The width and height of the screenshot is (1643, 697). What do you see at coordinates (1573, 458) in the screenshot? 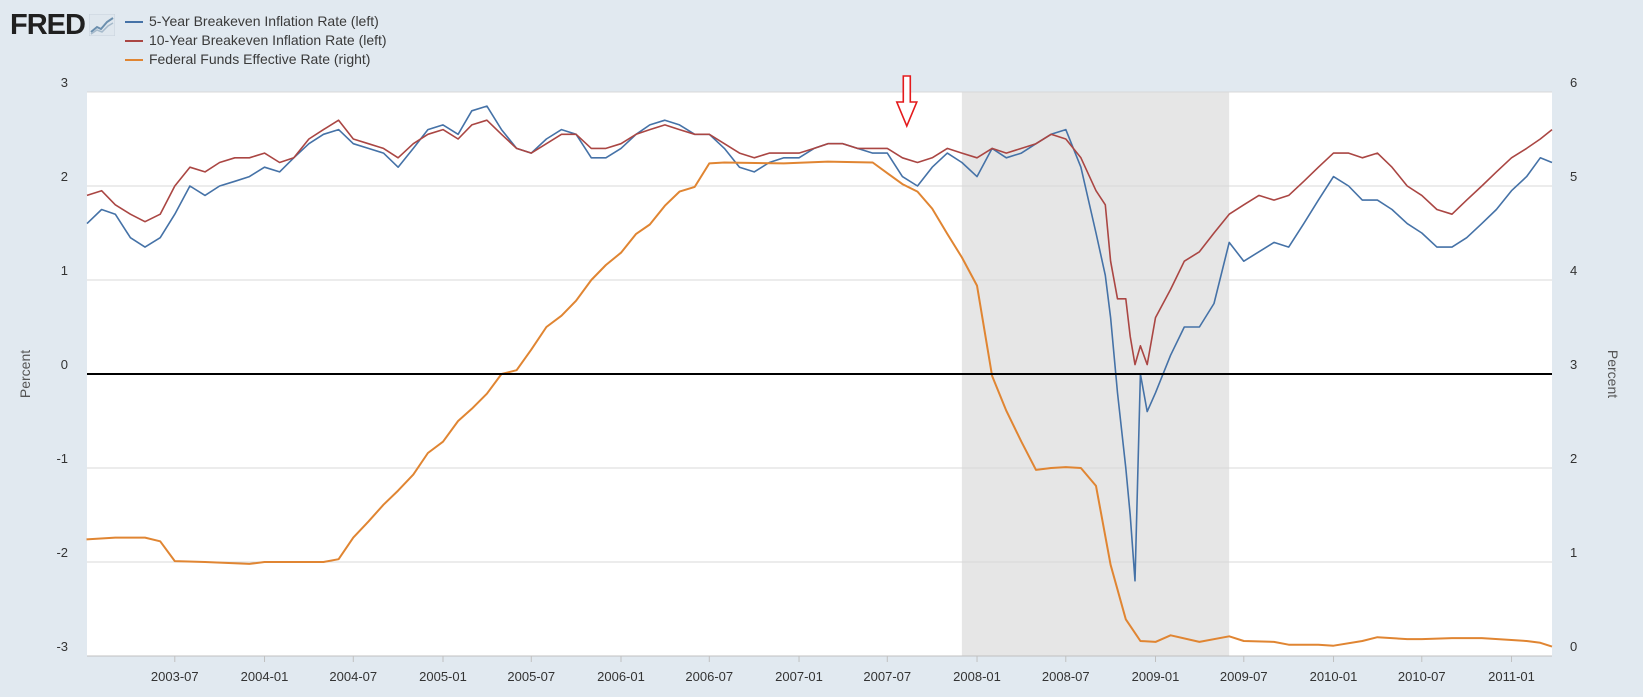
I see `y-right-tick-label: 2` at bounding box center [1573, 458].